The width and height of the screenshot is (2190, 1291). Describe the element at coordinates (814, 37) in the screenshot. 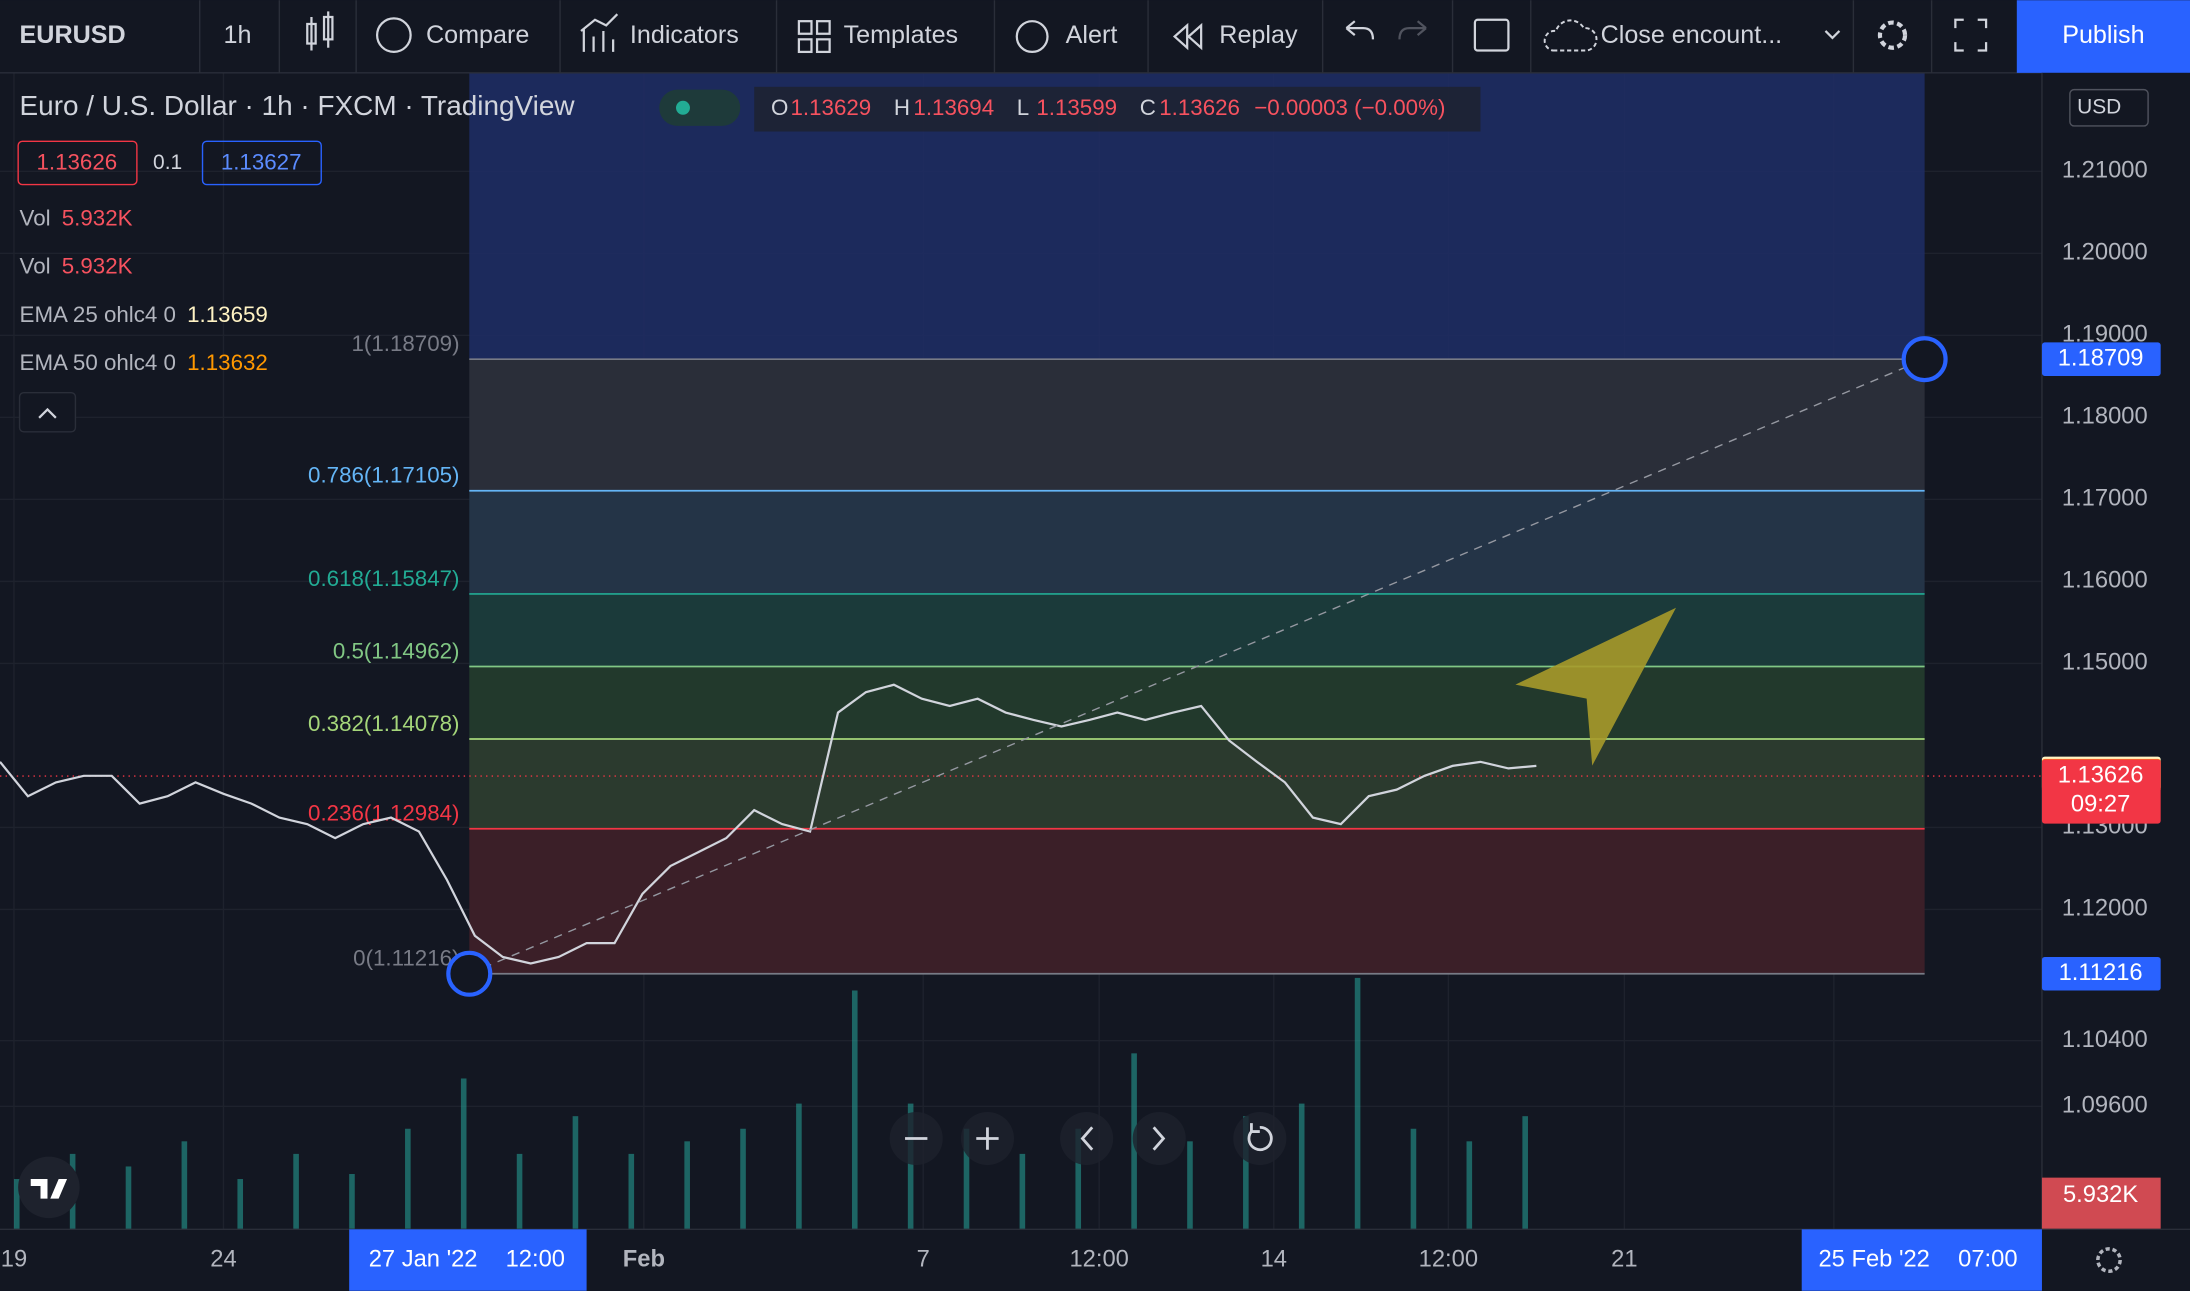

I see `templates-icon` at that location.